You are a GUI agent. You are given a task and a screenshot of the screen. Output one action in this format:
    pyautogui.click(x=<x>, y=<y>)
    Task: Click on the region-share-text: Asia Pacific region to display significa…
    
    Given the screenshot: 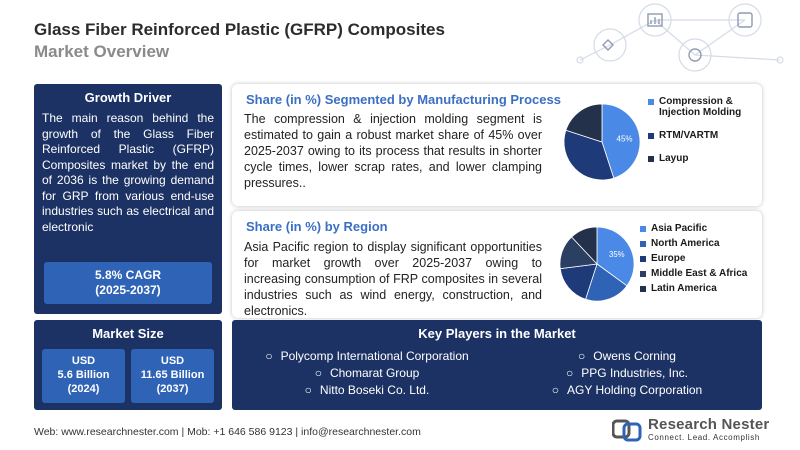 What is the action you would take?
    pyautogui.click(x=393, y=279)
    